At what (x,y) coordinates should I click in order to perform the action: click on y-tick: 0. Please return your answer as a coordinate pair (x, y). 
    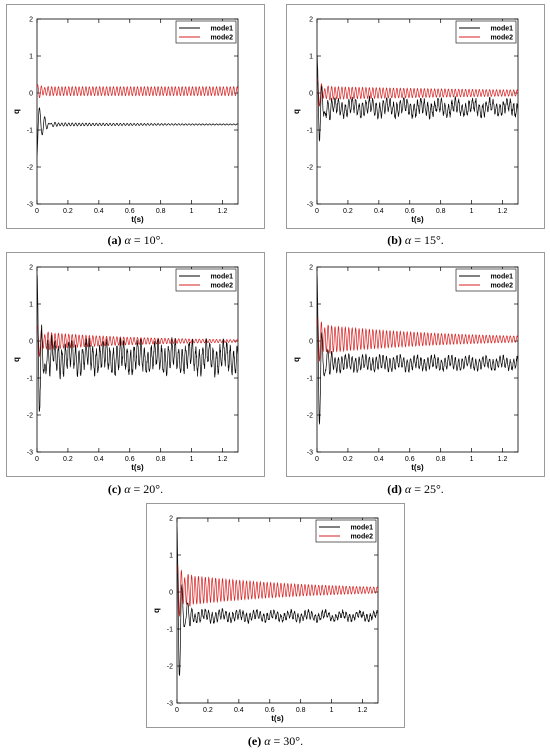
    Looking at the image, I should click on (273, 593).